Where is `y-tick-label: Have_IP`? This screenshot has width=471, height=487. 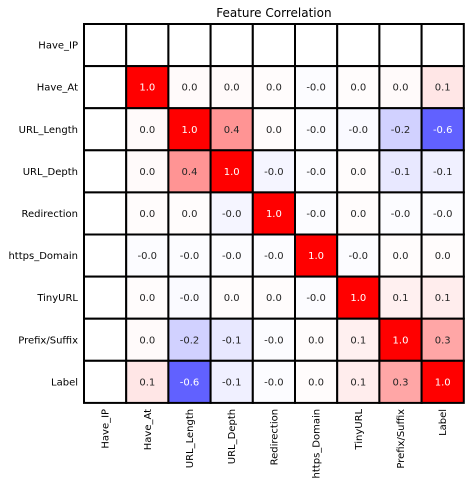
y-tick-label: Have_IP is located at coordinates (58, 46).